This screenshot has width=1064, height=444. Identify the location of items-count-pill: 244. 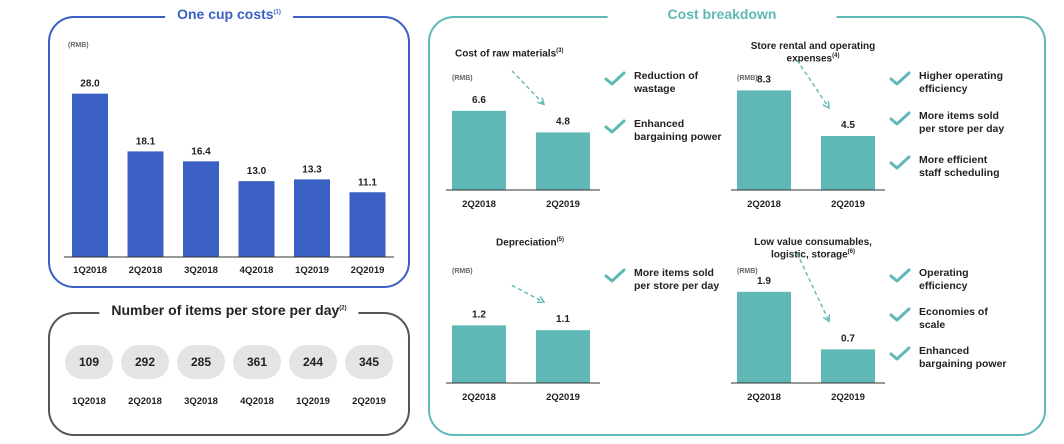
(313, 362).